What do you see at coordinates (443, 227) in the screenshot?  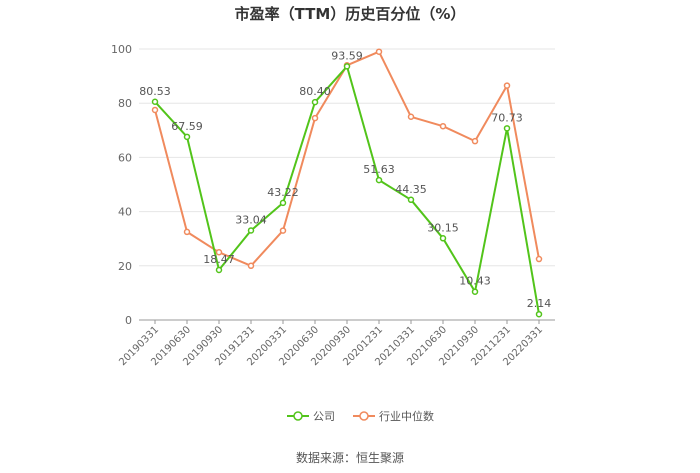 I see `company-data-label: 30.15` at bounding box center [443, 227].